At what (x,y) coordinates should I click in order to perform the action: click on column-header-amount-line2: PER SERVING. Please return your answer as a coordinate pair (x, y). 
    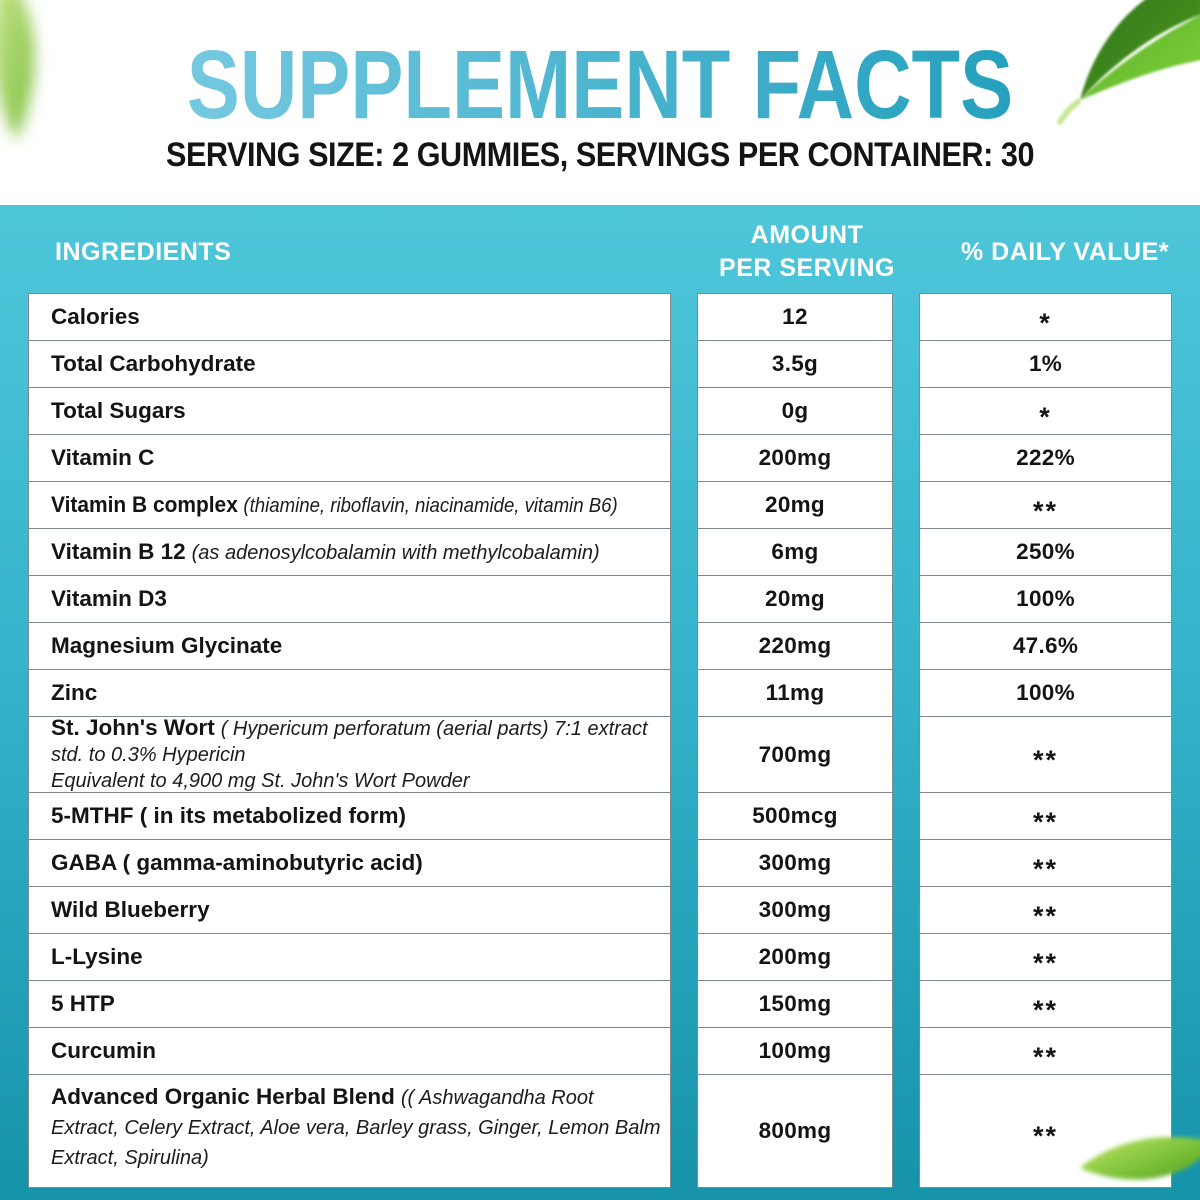
    Looking at the image, I should click on (807, 268).